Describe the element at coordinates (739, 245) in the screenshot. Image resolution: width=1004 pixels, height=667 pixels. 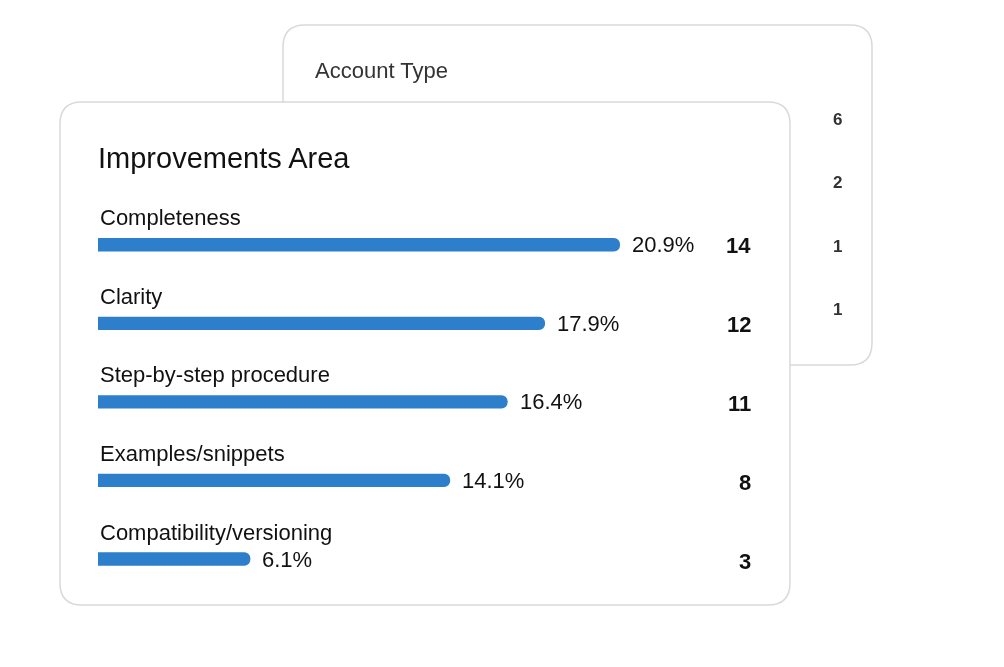
I see `text: 14` at that location.